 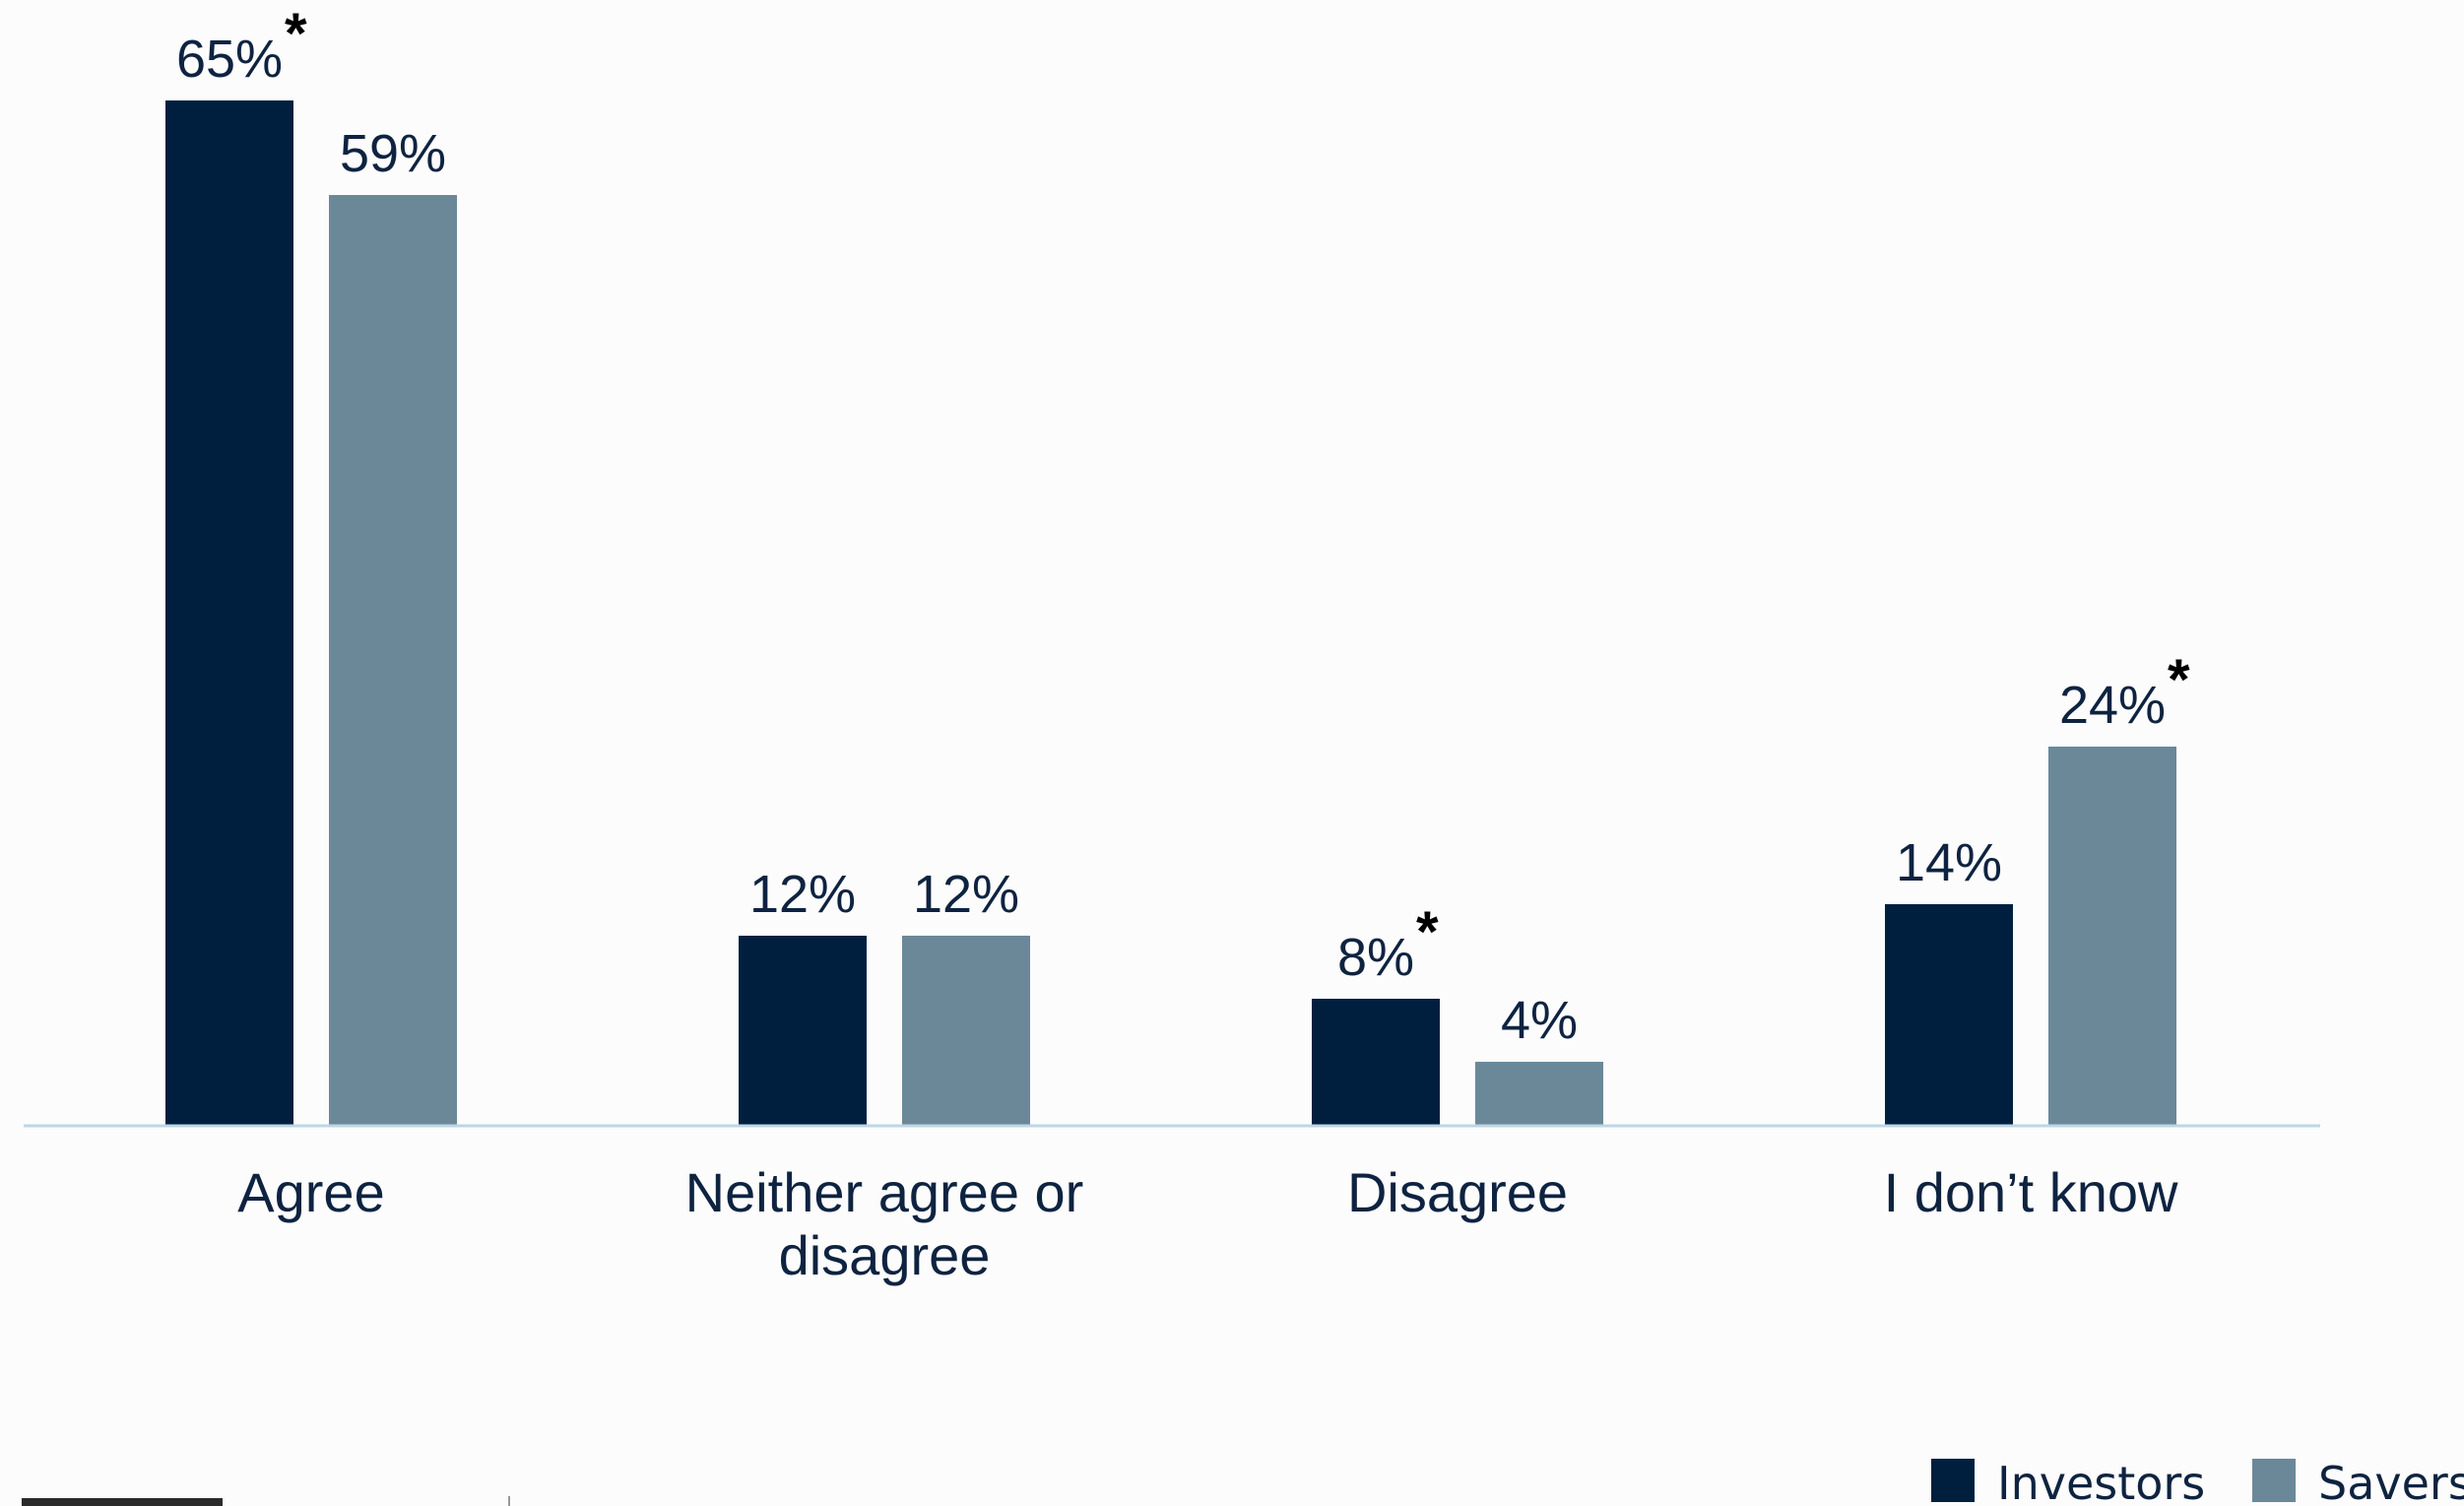 What do you see at coordinates (2274, 1480) in the screenshot?
I see `legend-swatch-savers` at bounding box center [2274, 1480].